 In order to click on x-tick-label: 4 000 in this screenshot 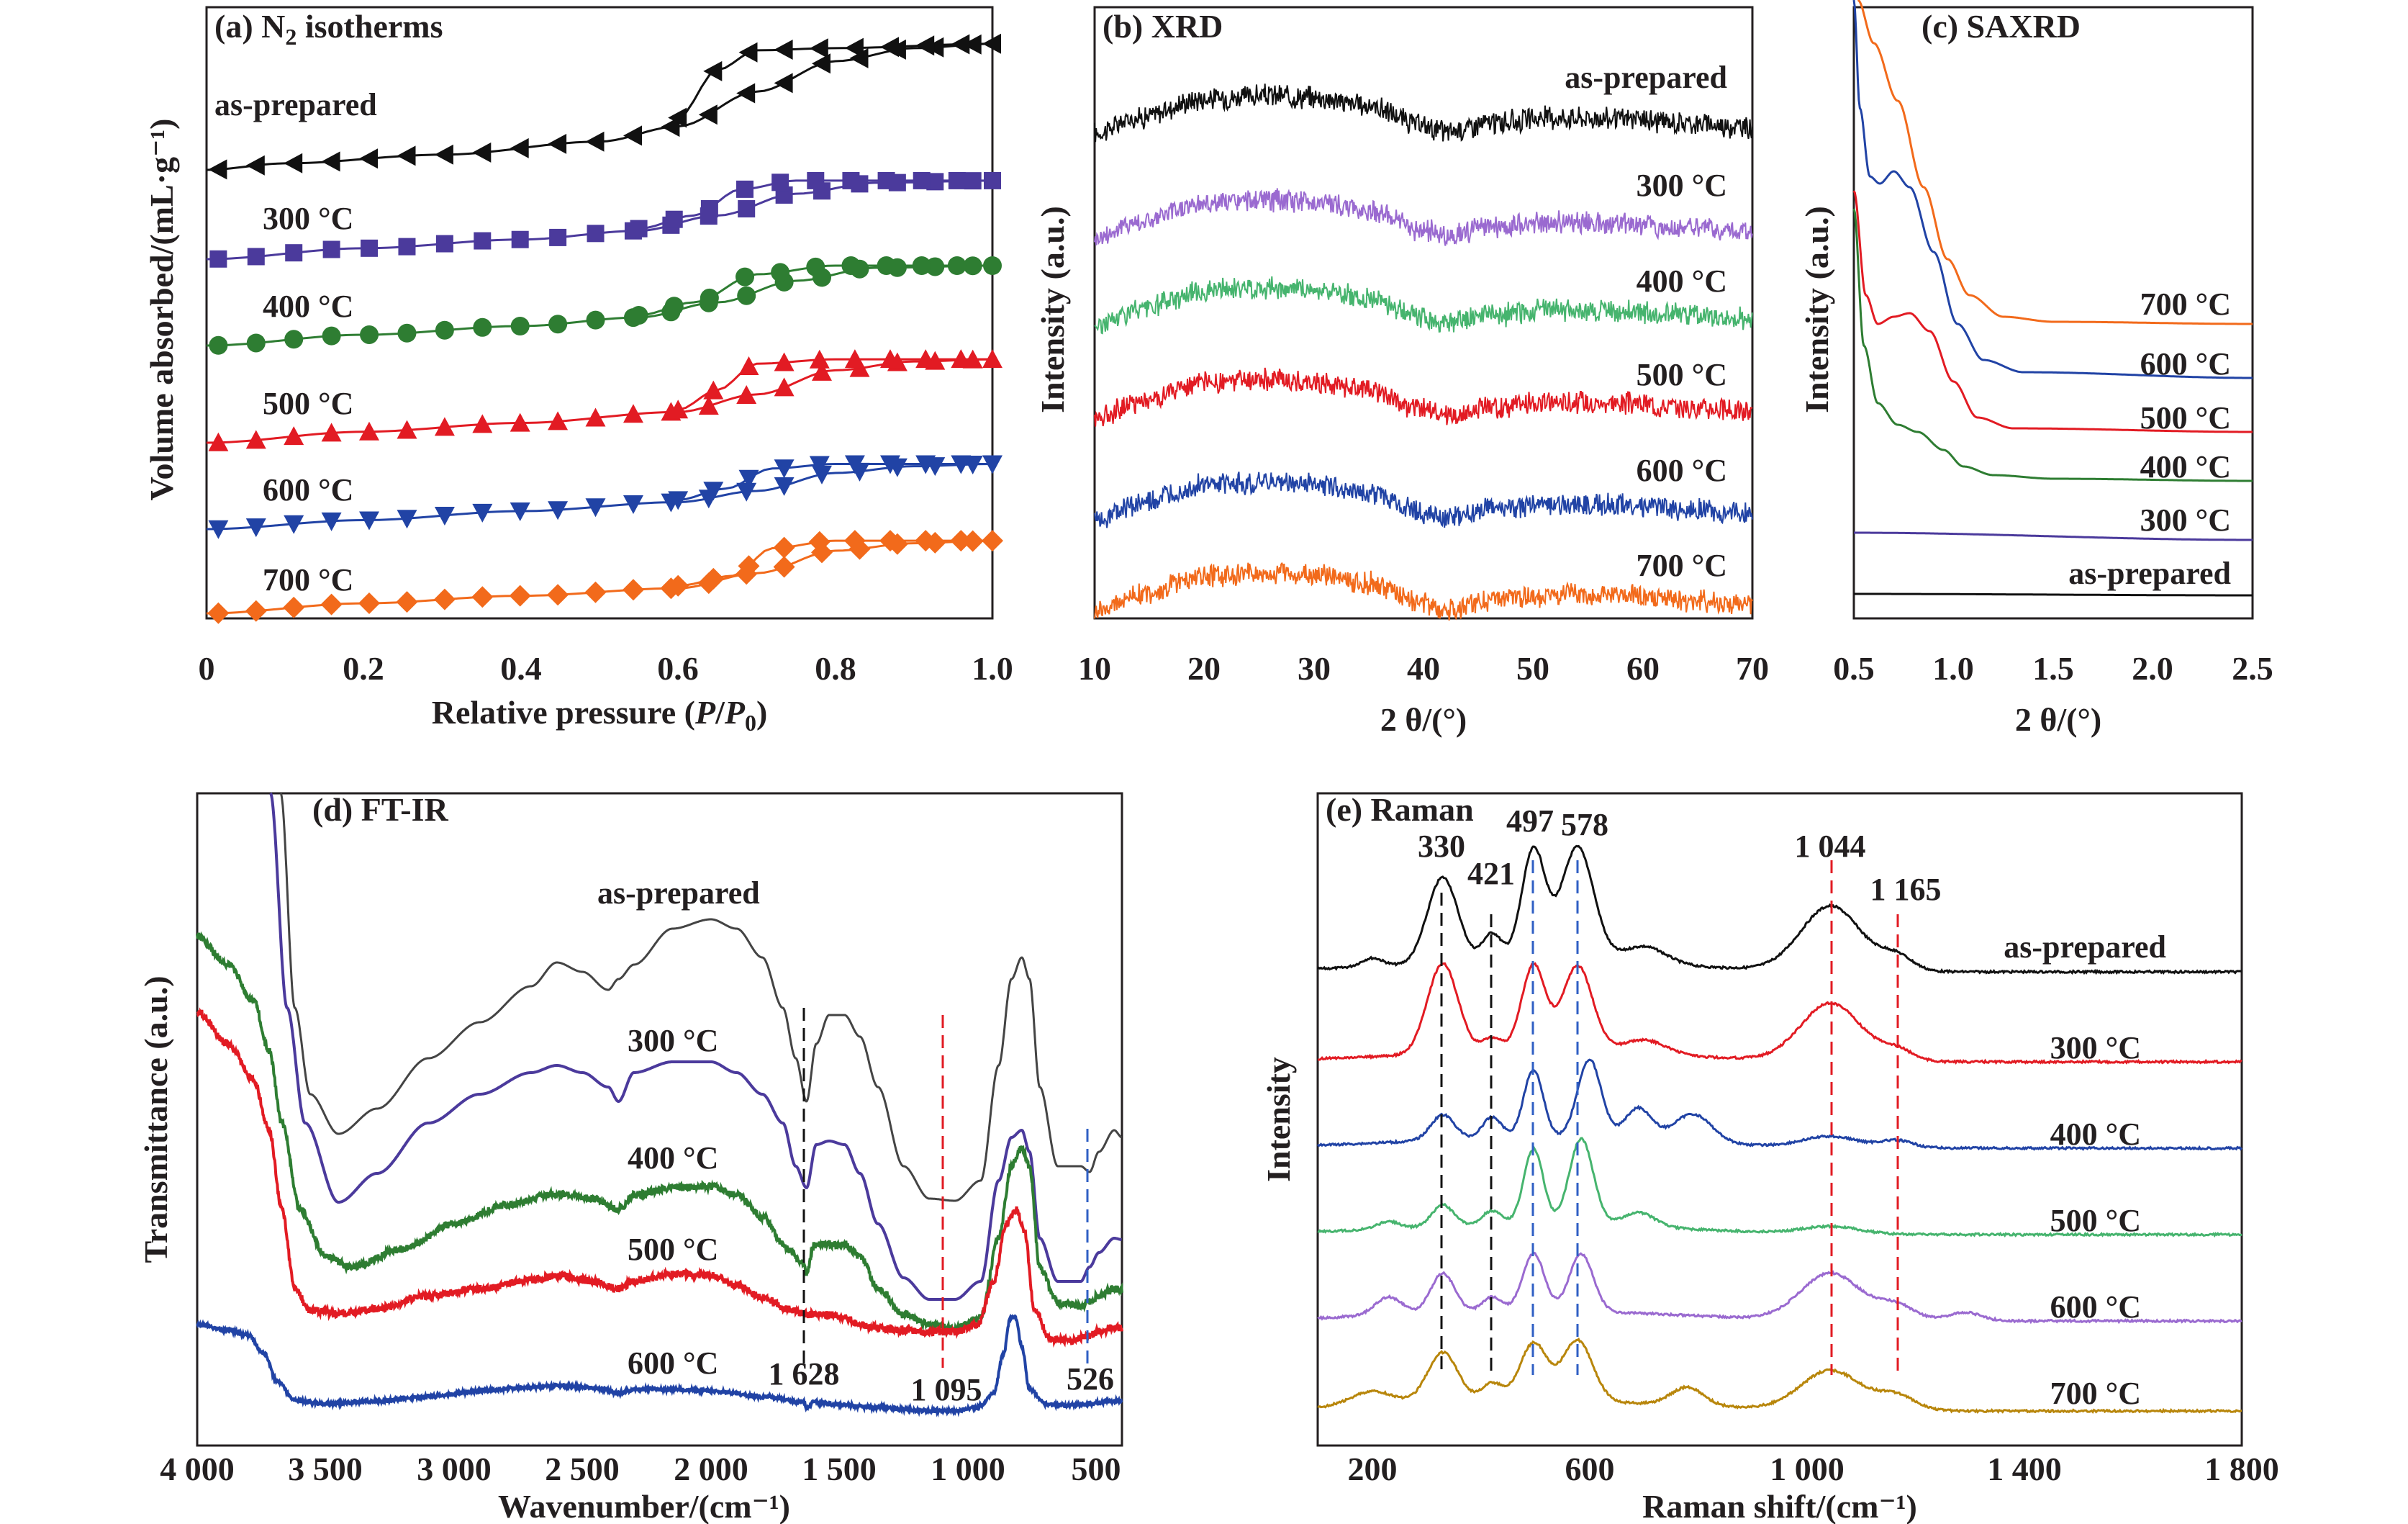, I will do `click(197, 1469)`.